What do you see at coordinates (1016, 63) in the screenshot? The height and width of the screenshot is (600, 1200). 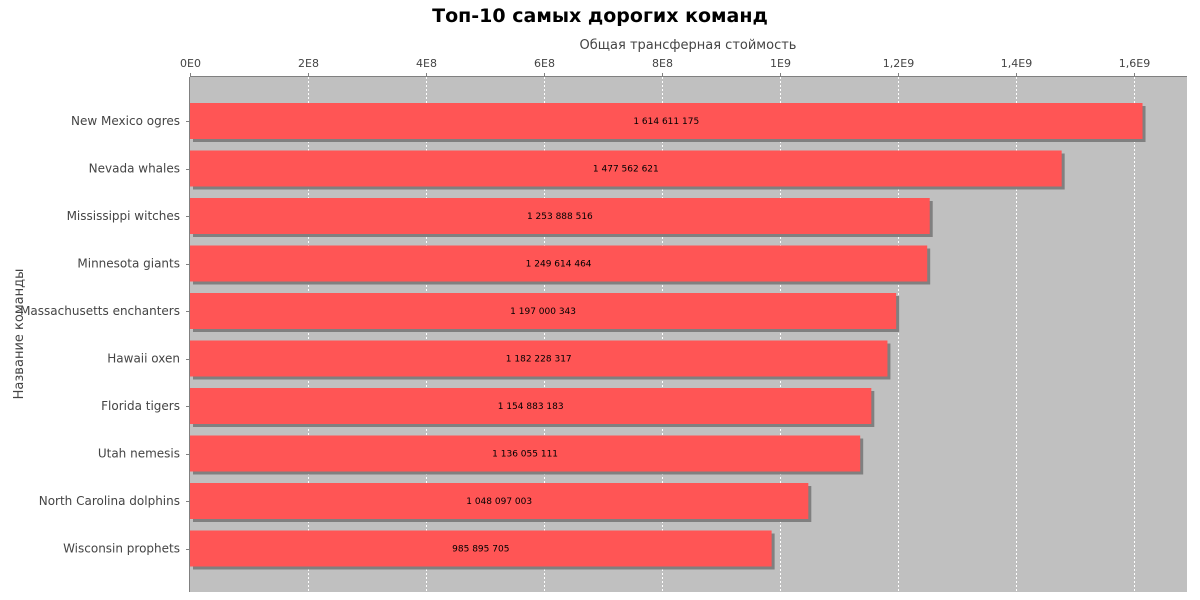 I see `x-tick-label: 1,4E9` at bounding box center [1016, 63].